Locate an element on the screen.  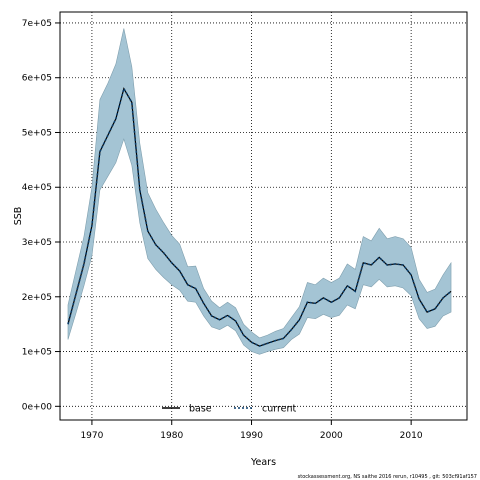
x-tick-label: 2010 is located at coordinates (411, 436).